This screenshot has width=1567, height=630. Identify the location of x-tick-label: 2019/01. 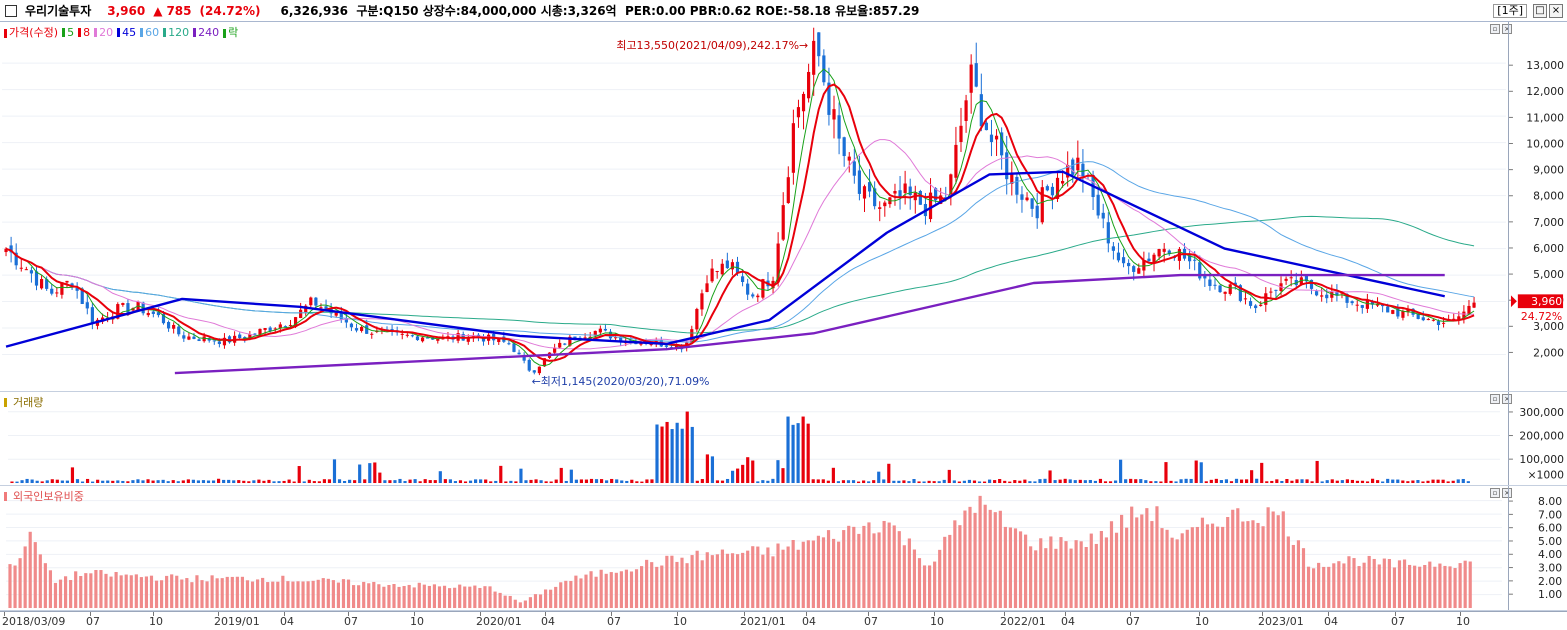
(237, 621).